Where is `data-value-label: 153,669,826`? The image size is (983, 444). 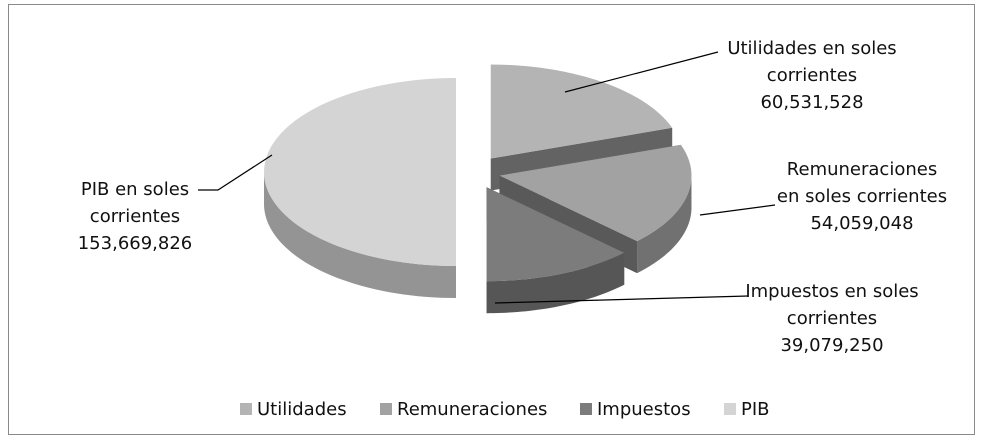
data-value-label: 153,669,826 is located at coordinates (135, 243).